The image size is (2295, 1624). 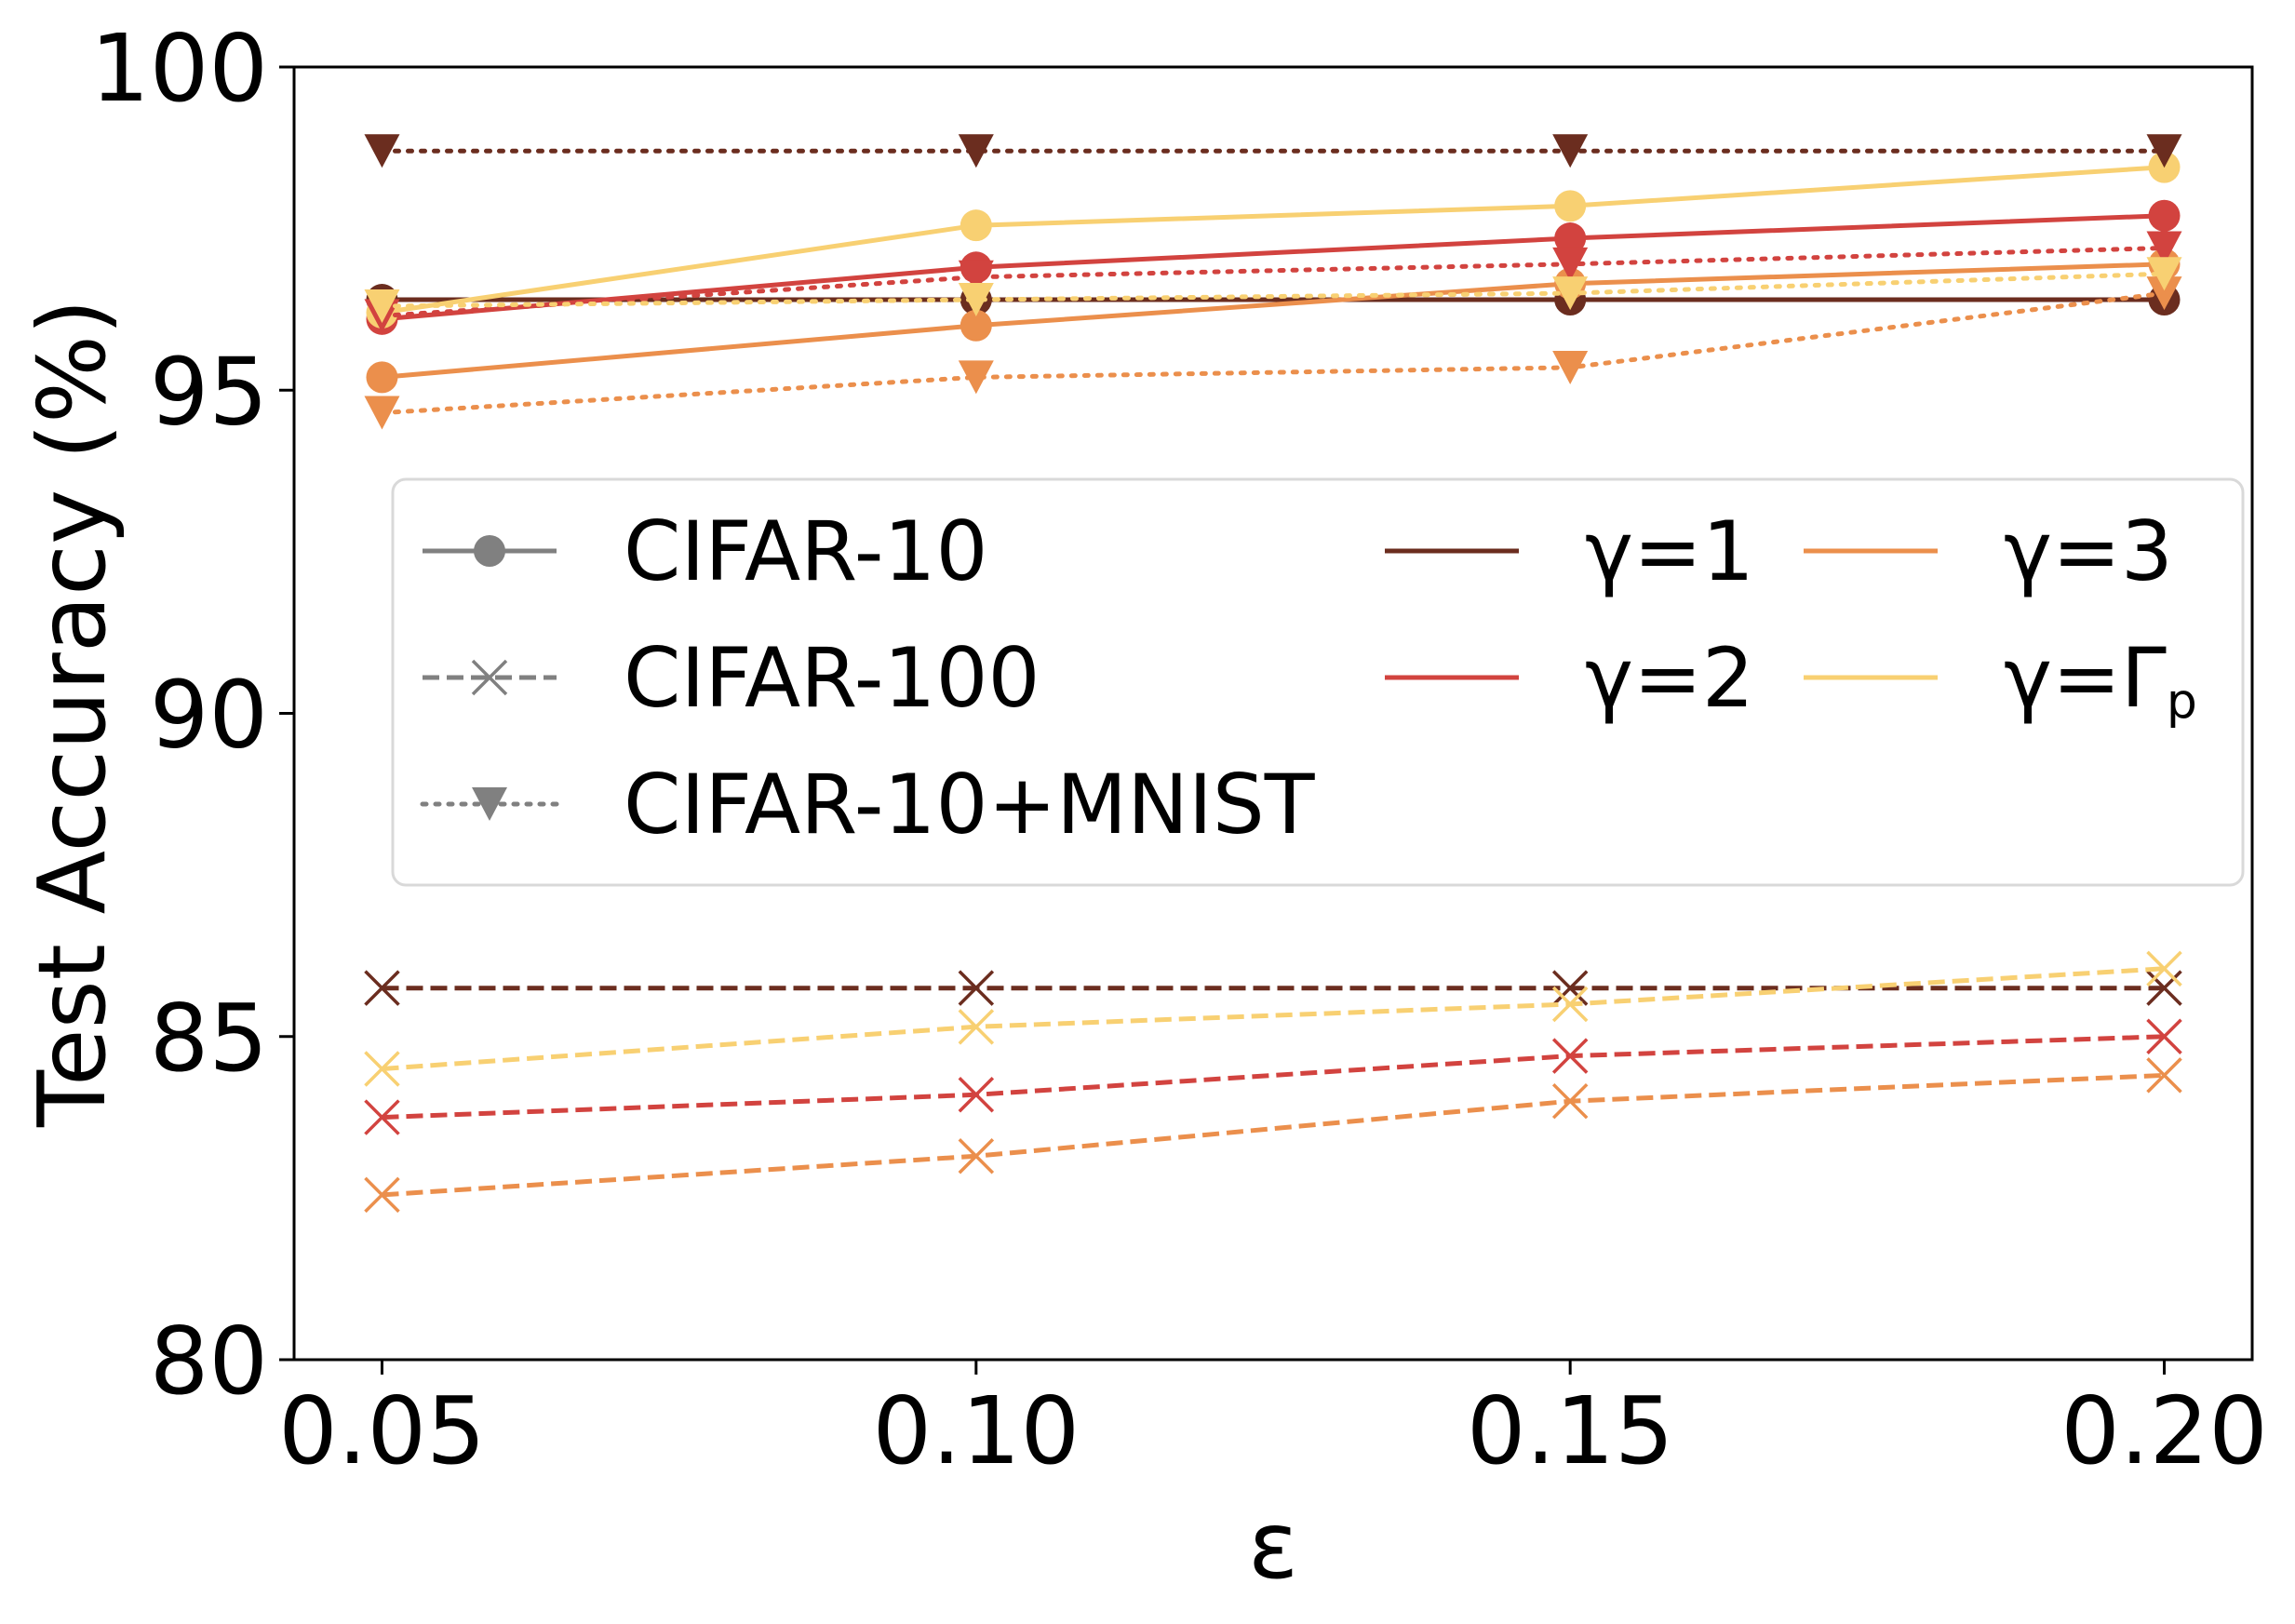 I want to click on legend-label-gamma-3-sub: p, so click(x=2182, y=702).